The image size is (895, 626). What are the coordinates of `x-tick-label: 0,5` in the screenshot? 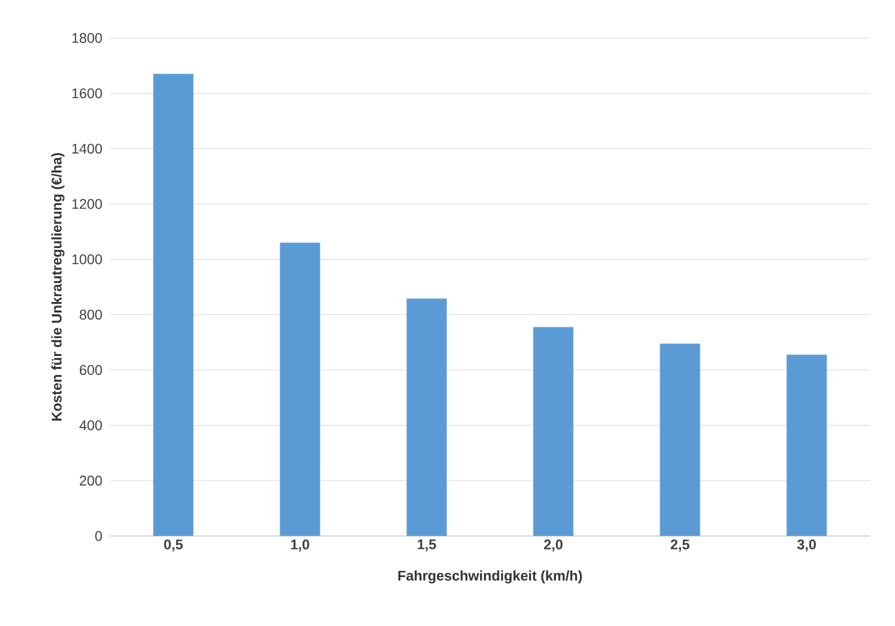 It's located at (173, 546).